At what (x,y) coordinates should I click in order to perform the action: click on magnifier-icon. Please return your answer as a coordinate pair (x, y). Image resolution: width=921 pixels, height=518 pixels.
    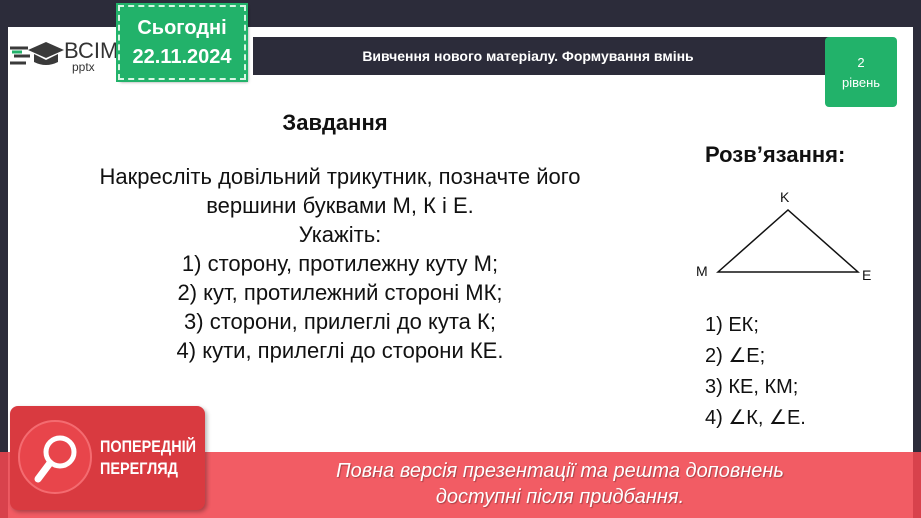
    Looking at the image, I should click on (55, 457).